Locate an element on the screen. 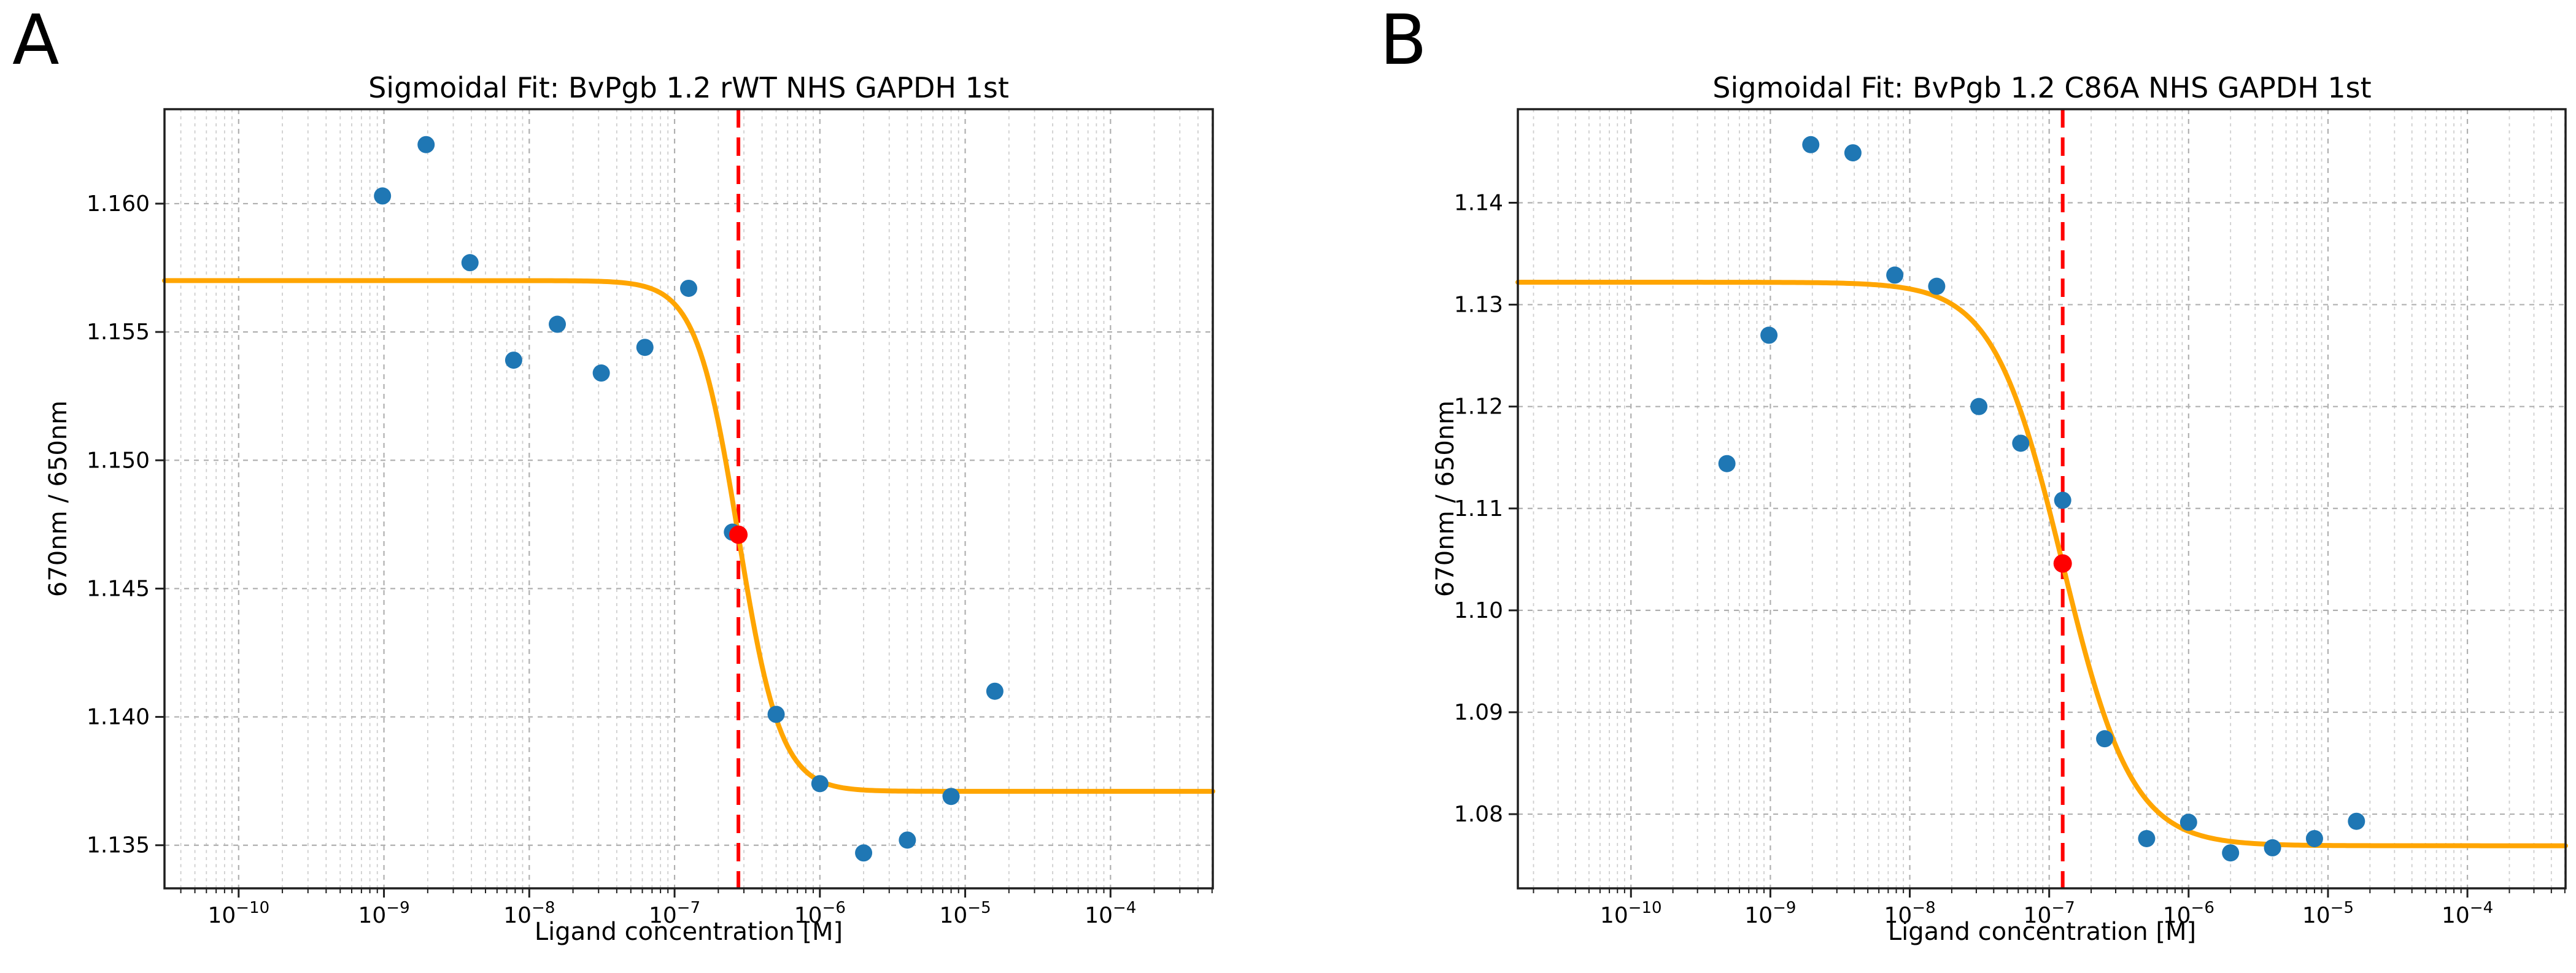  y-tick-label: 1.09 is located at coordinates (1478, 712).